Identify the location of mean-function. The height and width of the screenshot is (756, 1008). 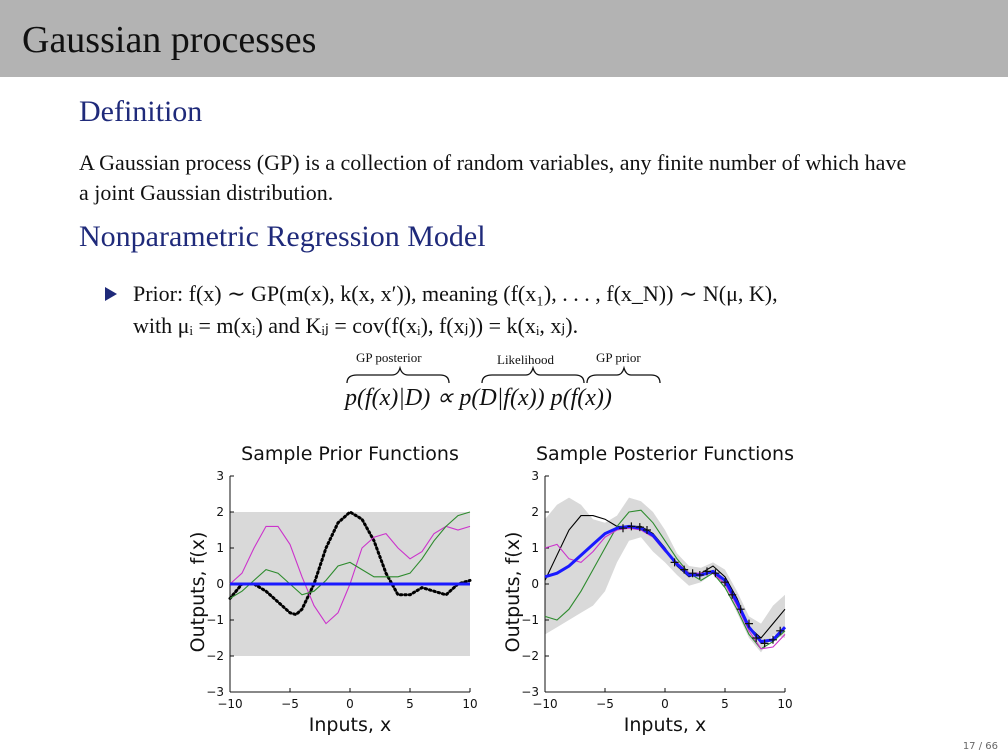
(665, 584).